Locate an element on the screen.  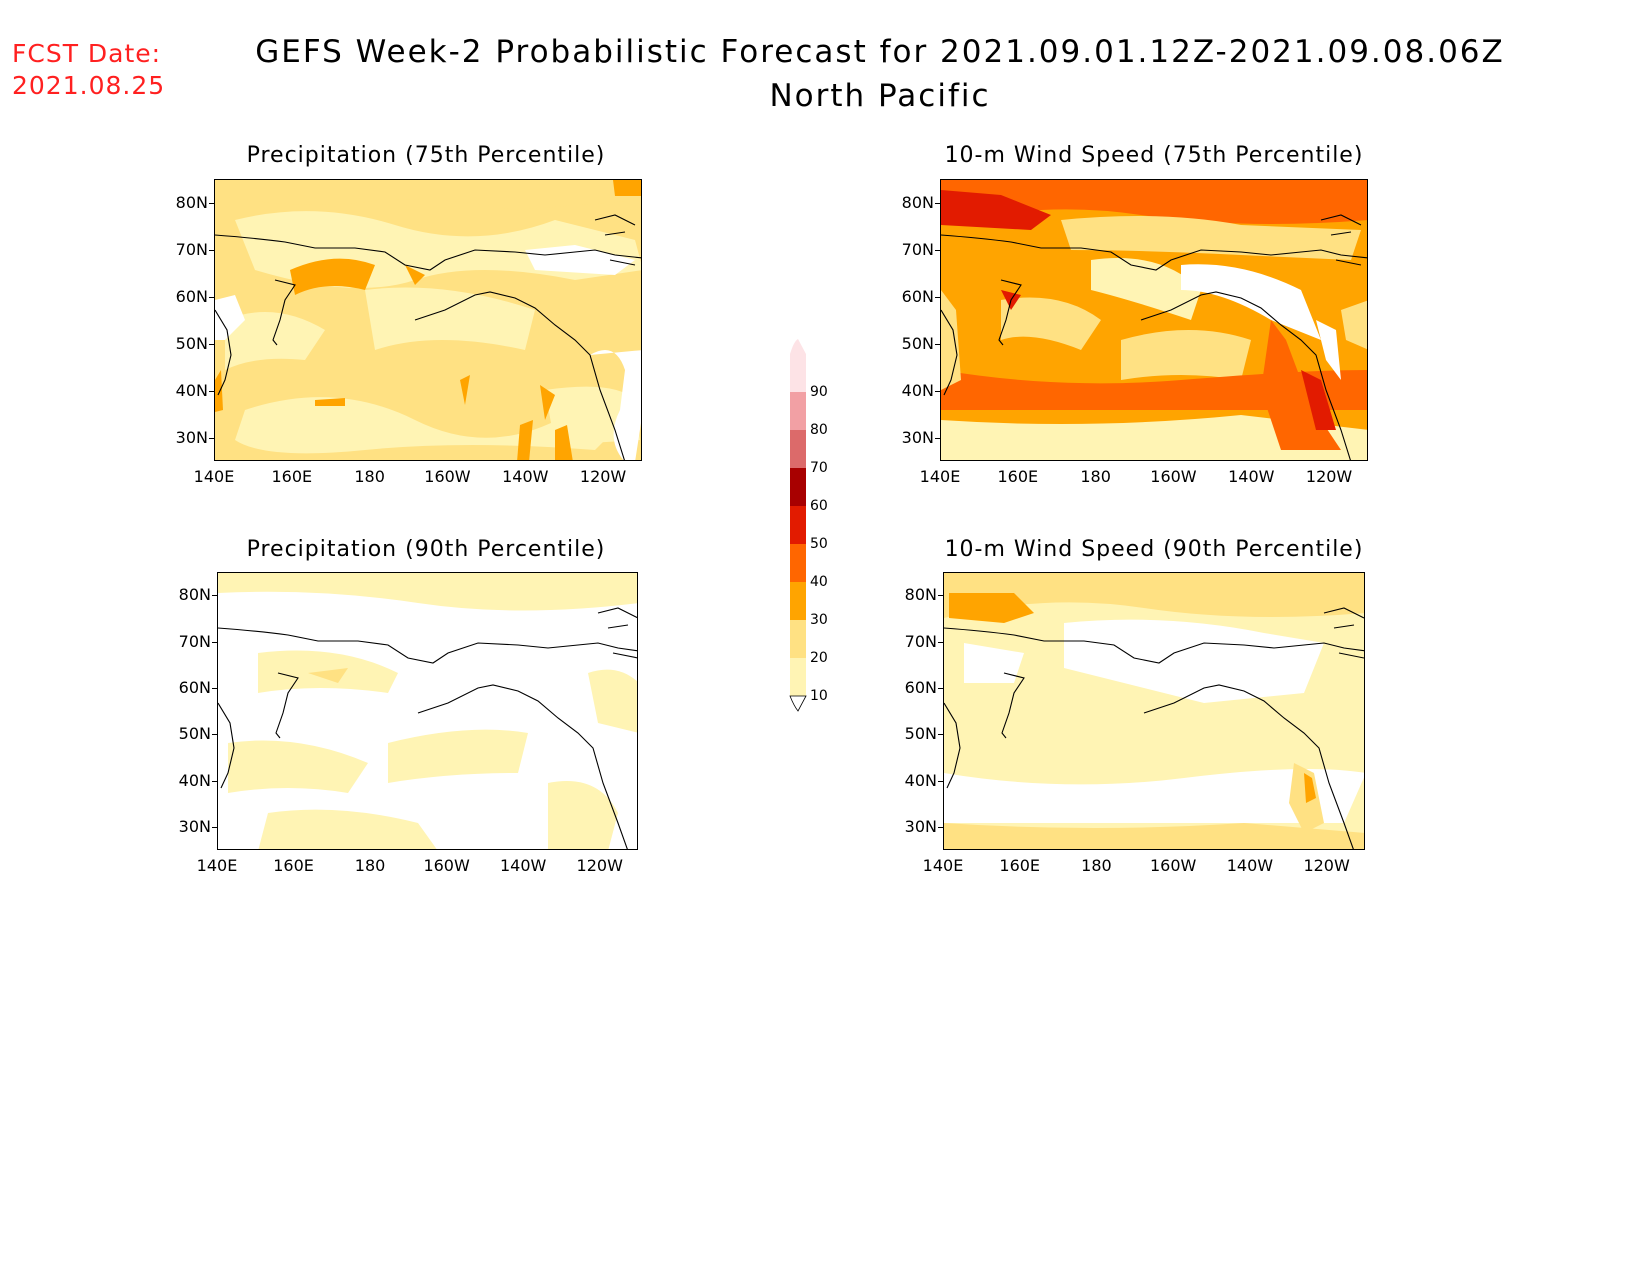
fcst-label-text: FCST Date: is located at coordinates (87, 53).